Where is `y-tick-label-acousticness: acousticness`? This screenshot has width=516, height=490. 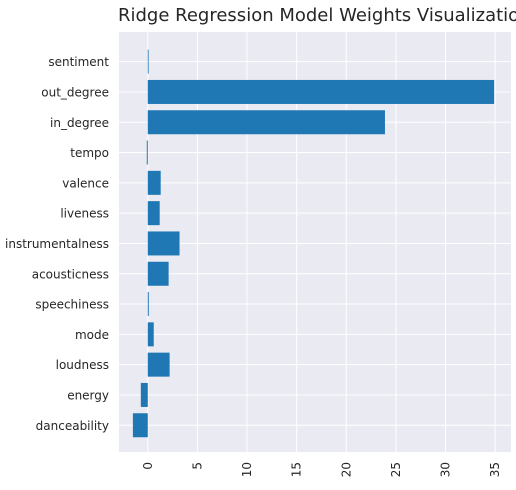
y-tick-label-acousticness: acousticness is located at coordinates (70, 274).